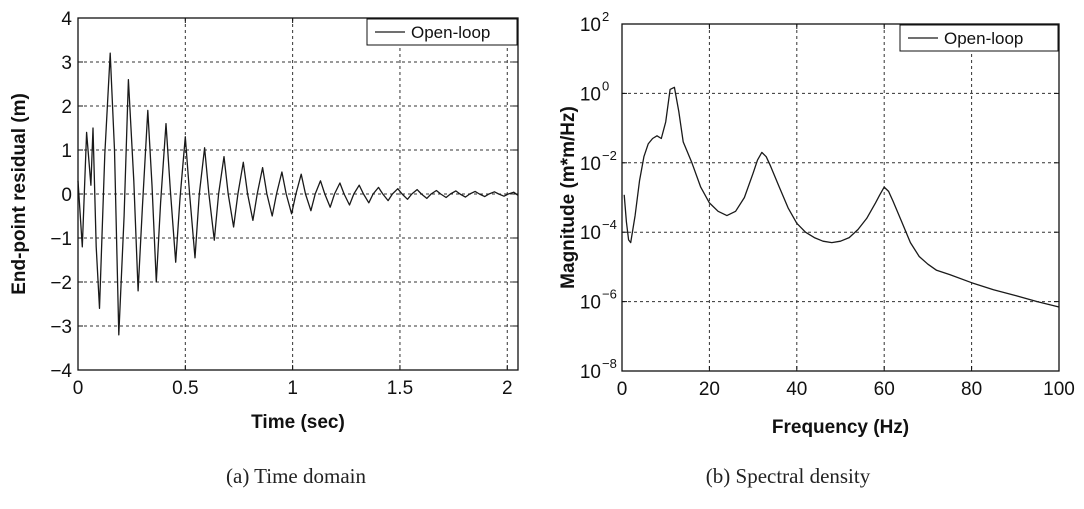 The image size is (1084, 509). I want to click on x-tick-label: 40, so click(796, 389).